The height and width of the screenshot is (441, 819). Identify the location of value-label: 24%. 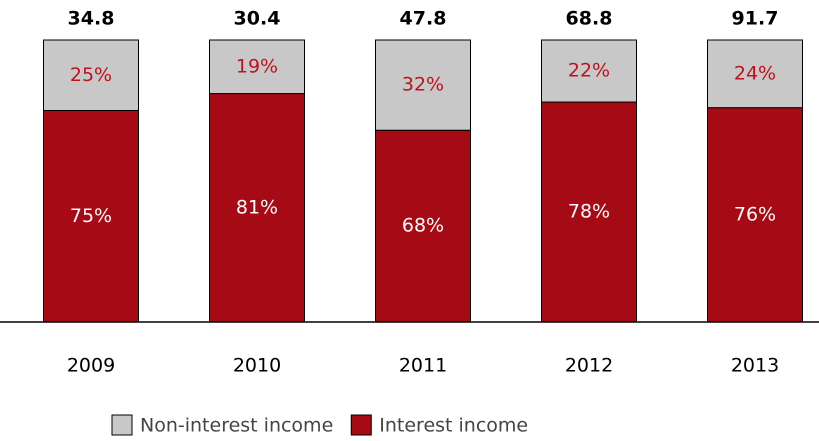
(755, 73).